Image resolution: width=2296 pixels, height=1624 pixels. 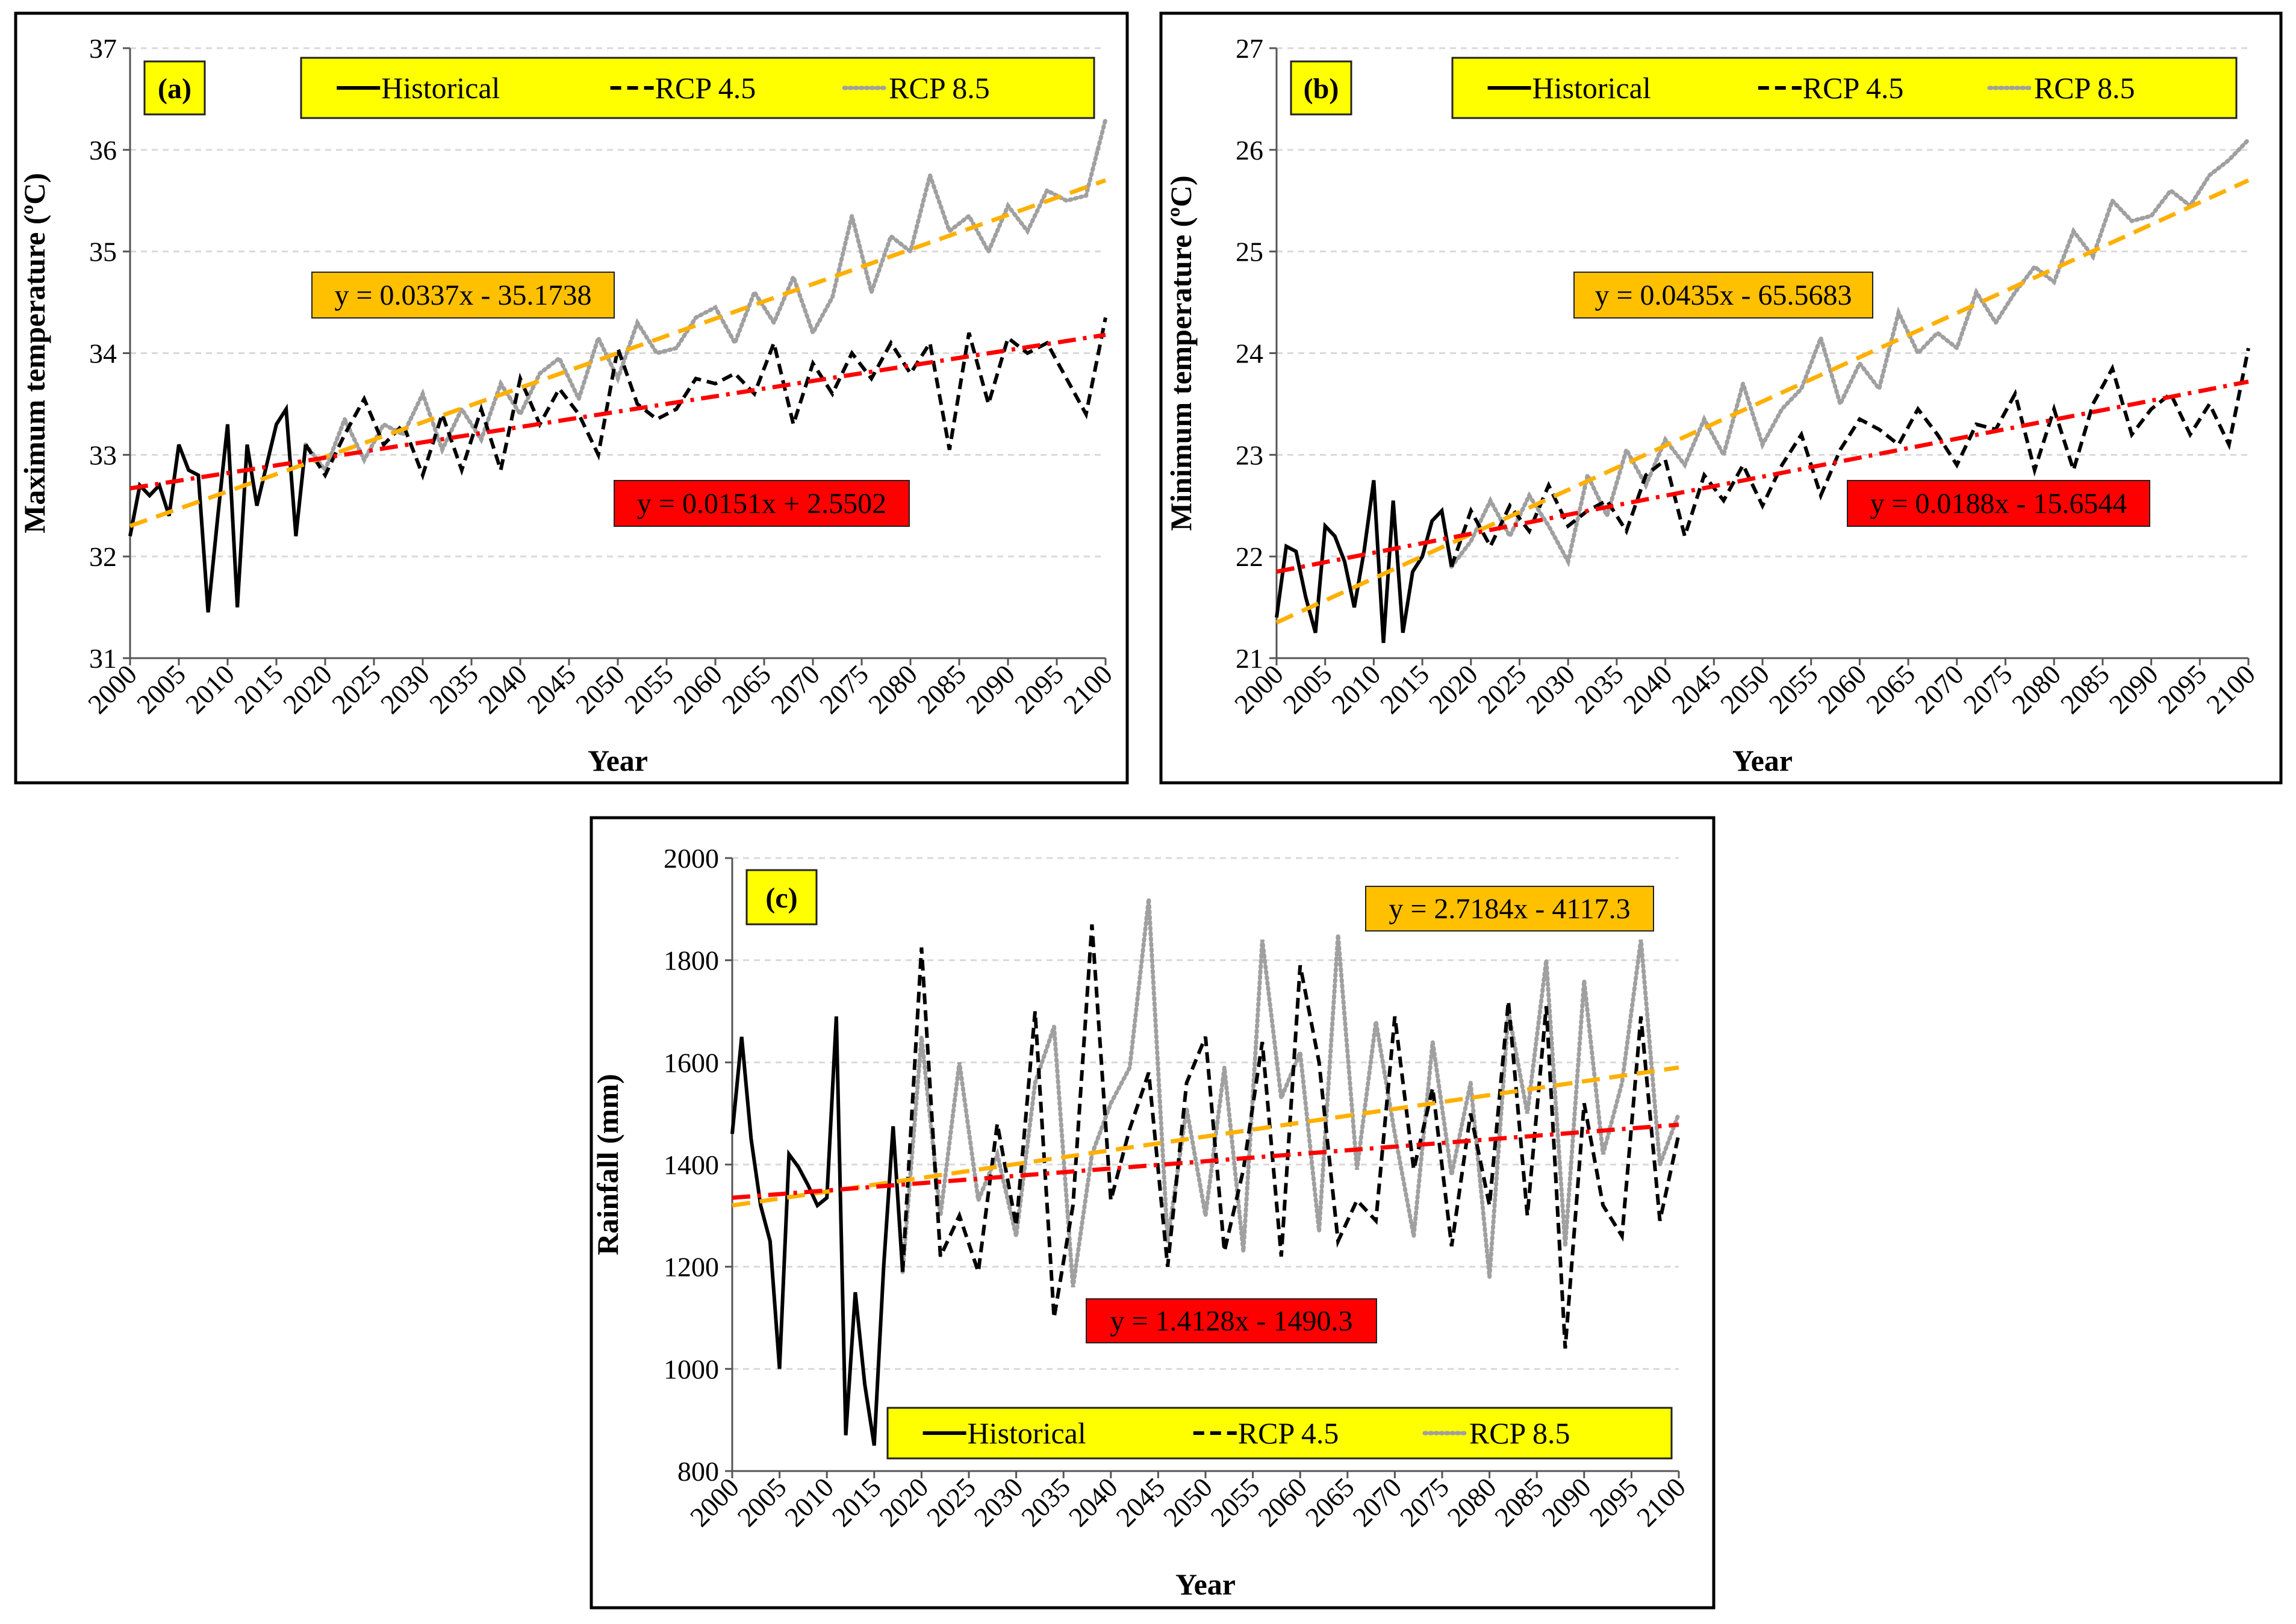 I want to click on equation-rcp85: y = 0.0337x - 35.1738, so click(x=463, y=295).